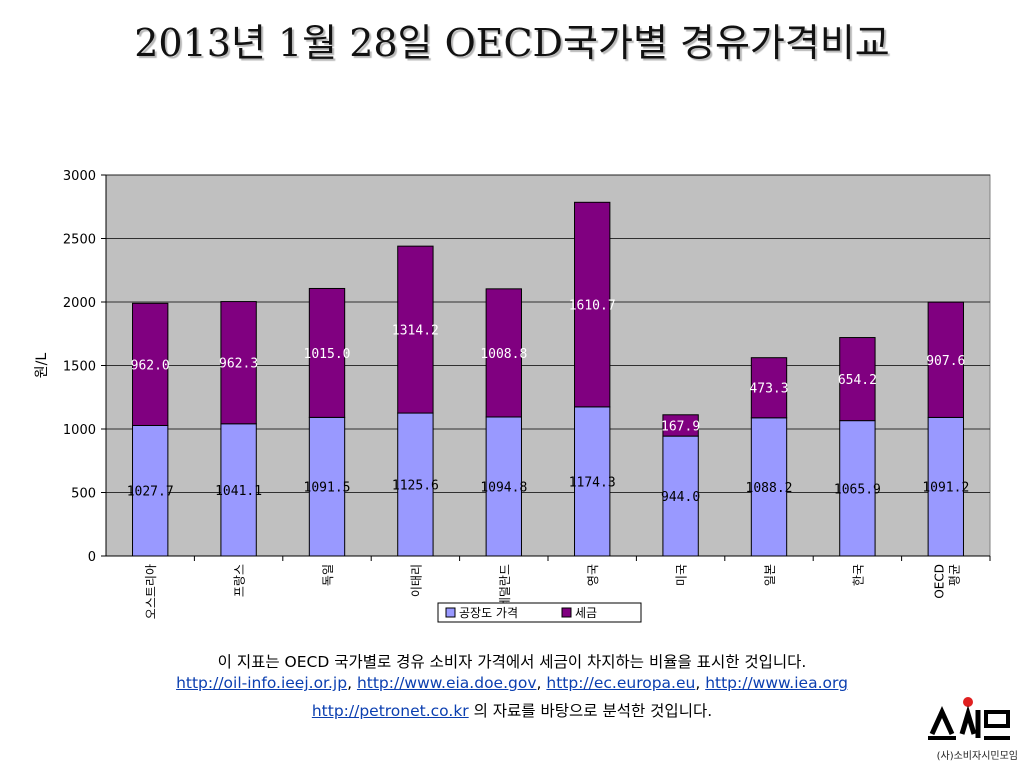 Image resolution: width=1024 pixels, height=768 pixels. I want to click on source-link-petronet: http://petronet.co.kr, so click(390, 711).